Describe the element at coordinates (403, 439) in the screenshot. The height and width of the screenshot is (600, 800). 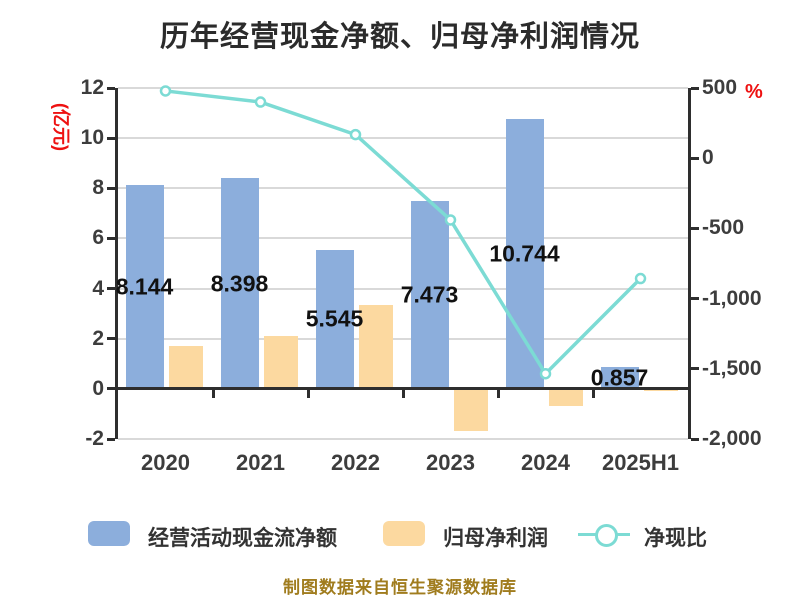
I see `gridline--2` at that location.